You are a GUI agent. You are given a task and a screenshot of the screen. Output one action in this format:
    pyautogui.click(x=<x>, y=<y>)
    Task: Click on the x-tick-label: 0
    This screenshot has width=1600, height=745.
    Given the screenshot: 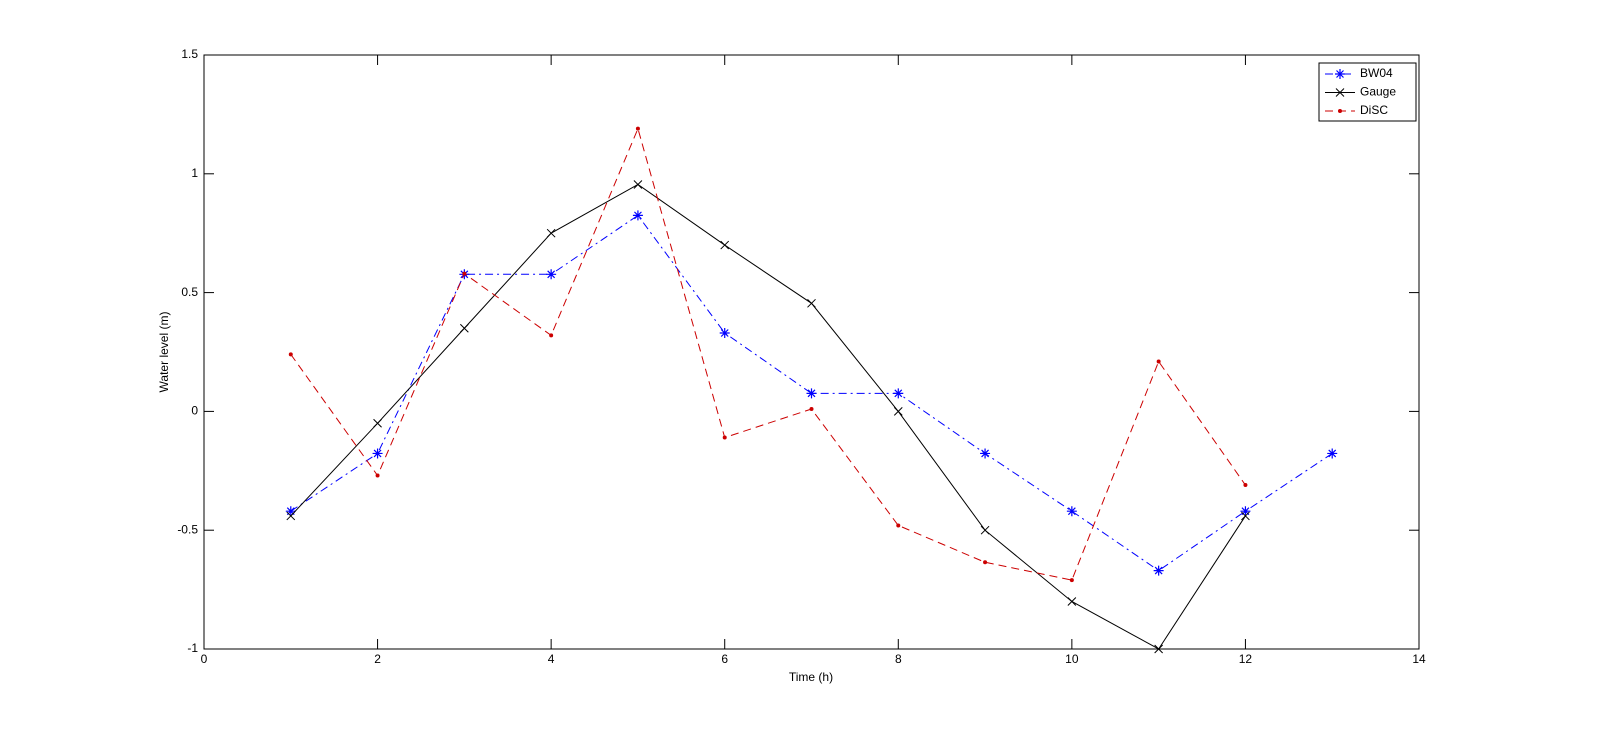 What is the action you would take?
    pyautogui.click(x=204, y=659)
    